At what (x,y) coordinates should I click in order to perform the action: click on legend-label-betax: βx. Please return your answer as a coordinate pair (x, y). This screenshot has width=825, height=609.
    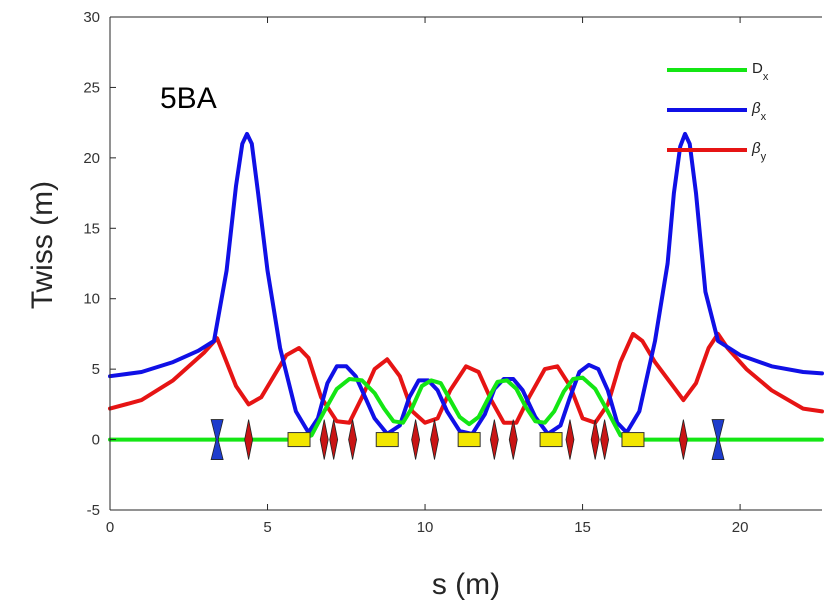
    Looking at the image, I should click on (759, 111).